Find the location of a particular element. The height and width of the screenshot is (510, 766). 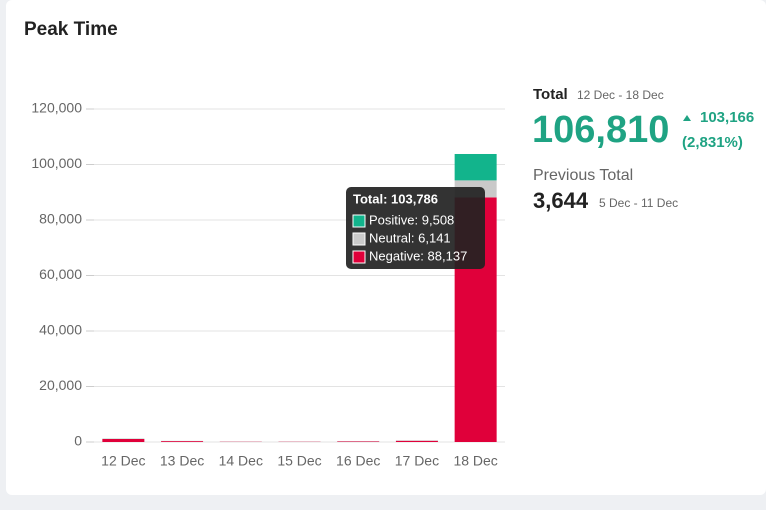

total: 106,810 is located at coordinates (600, 130).